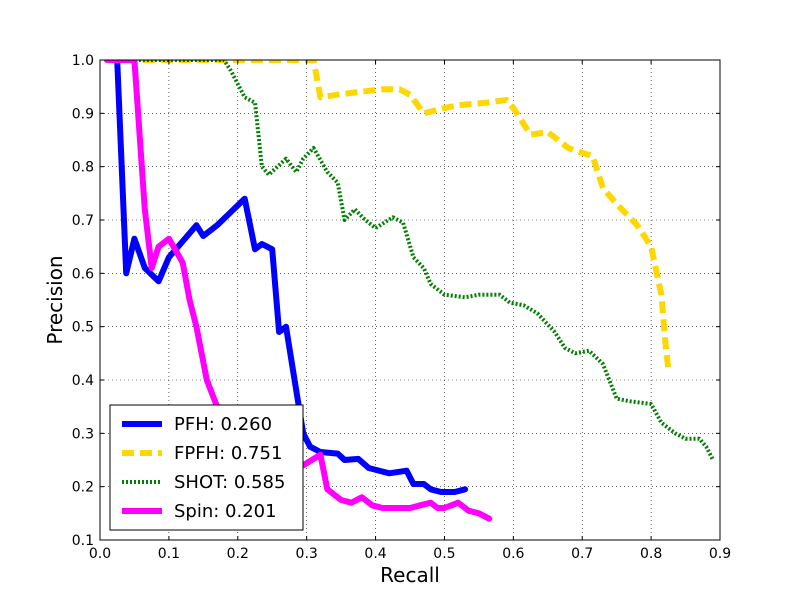  Describe the element at coordinates (100, 554) in the screenshot. I see `x-tick-label: 0.0` at that location.